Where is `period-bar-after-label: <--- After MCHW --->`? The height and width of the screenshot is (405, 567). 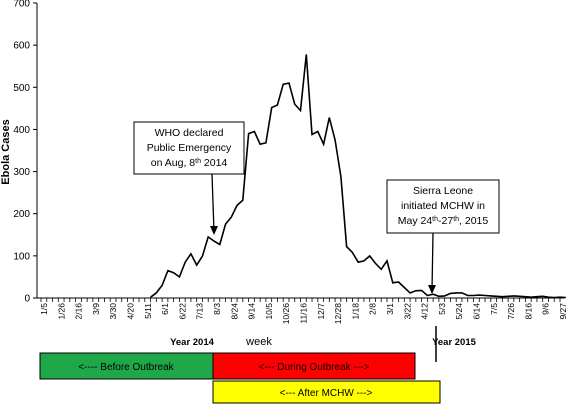
period-bar-after-label: <--- After MCHW ---> is located at coordinates (326, 393).